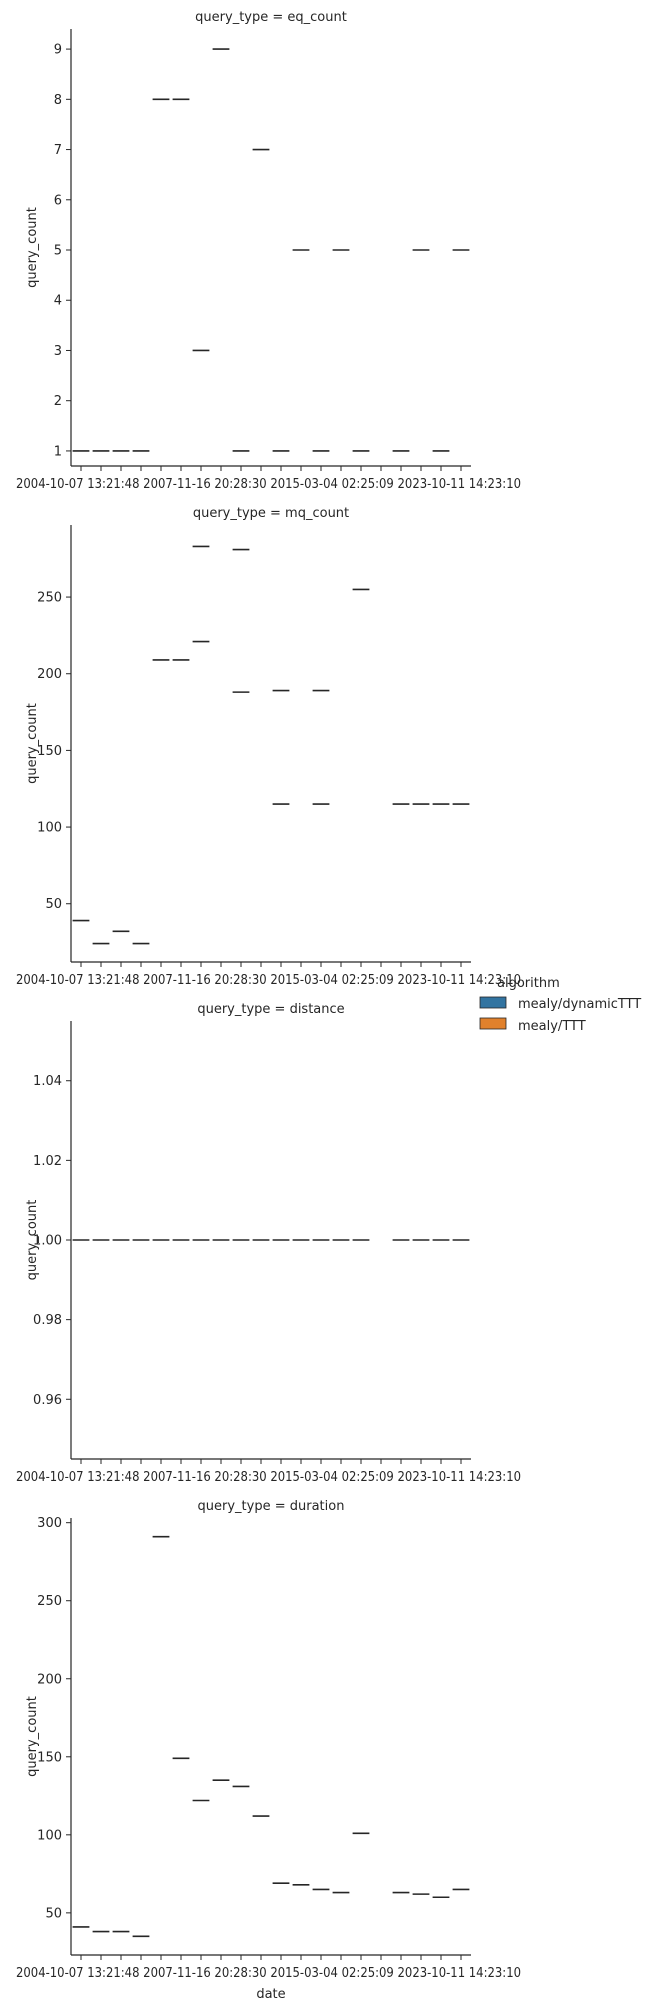 The width and height of the screenshot is (663, 2009). Describe the element at coordinates (552, 1026) in the screenshot. I see `legend-label-ttt: mealy/TTT` at that location.